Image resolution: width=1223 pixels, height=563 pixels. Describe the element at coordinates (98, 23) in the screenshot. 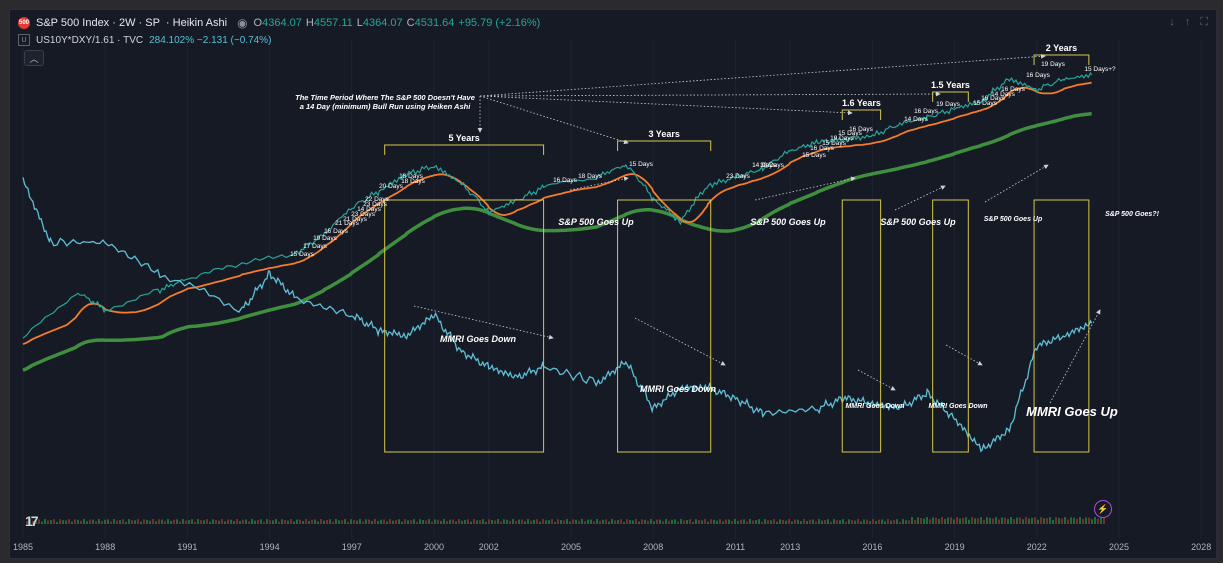

I see `symbol-title: S&P 500 Index · 2W · SP` at that location.